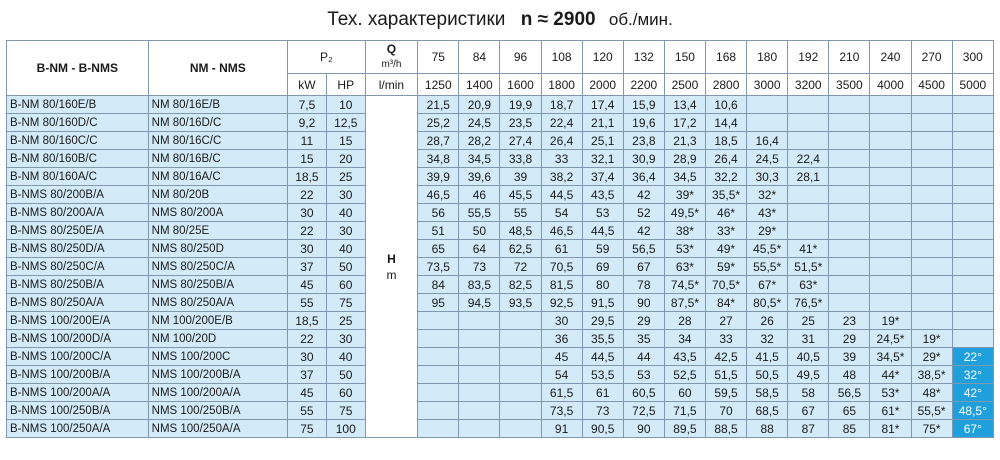  I want to click on head-value-cell: 43,5, so click(684, 356).